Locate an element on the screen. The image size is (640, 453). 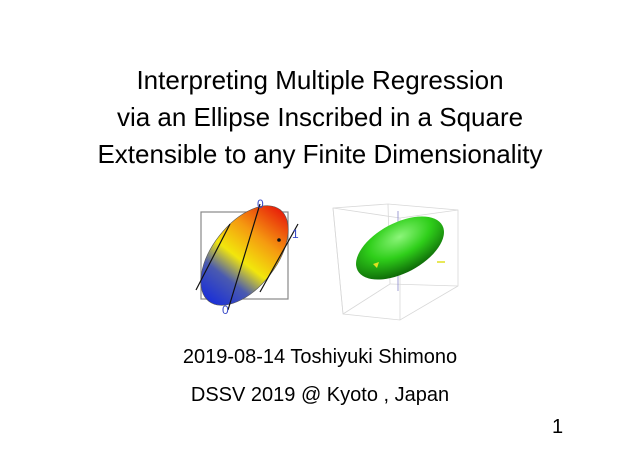
square-frame is located at coordinates (244, 255).